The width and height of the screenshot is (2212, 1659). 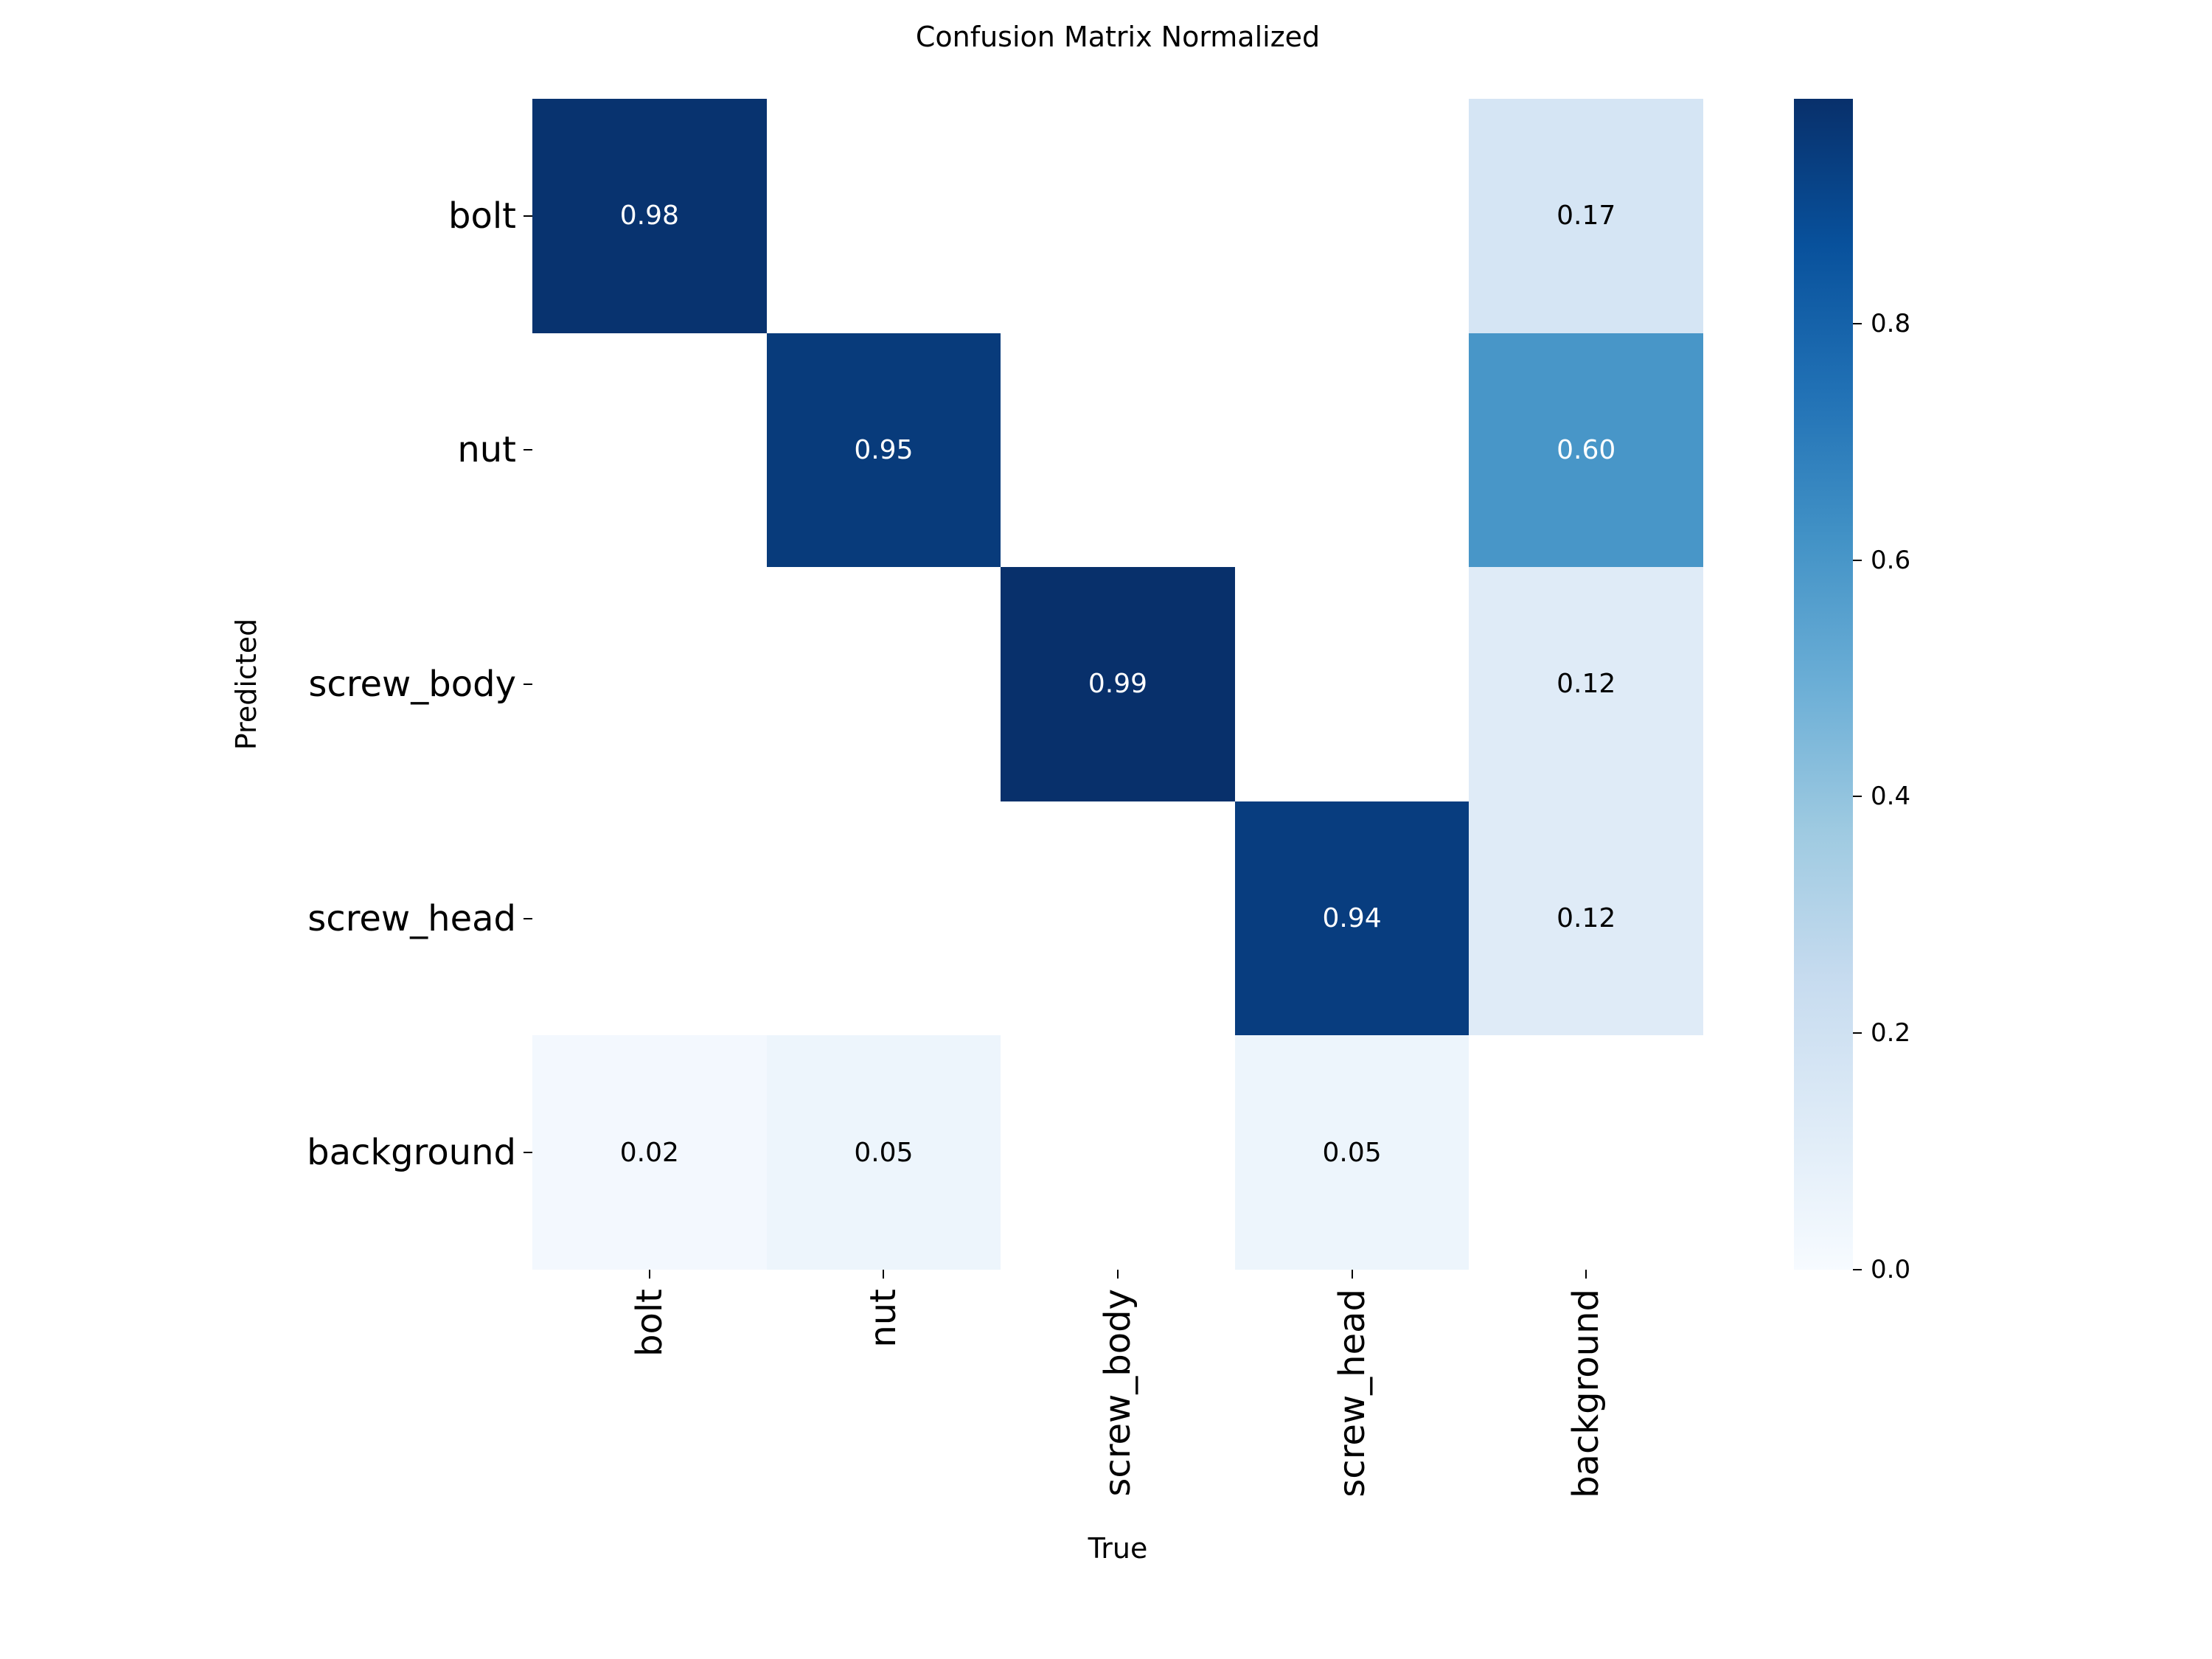 What do you see at coordinates (1586, 1152) in the screenshot?
I see `heatmap-cell-background-background` at bounding box center [1586, 1152].